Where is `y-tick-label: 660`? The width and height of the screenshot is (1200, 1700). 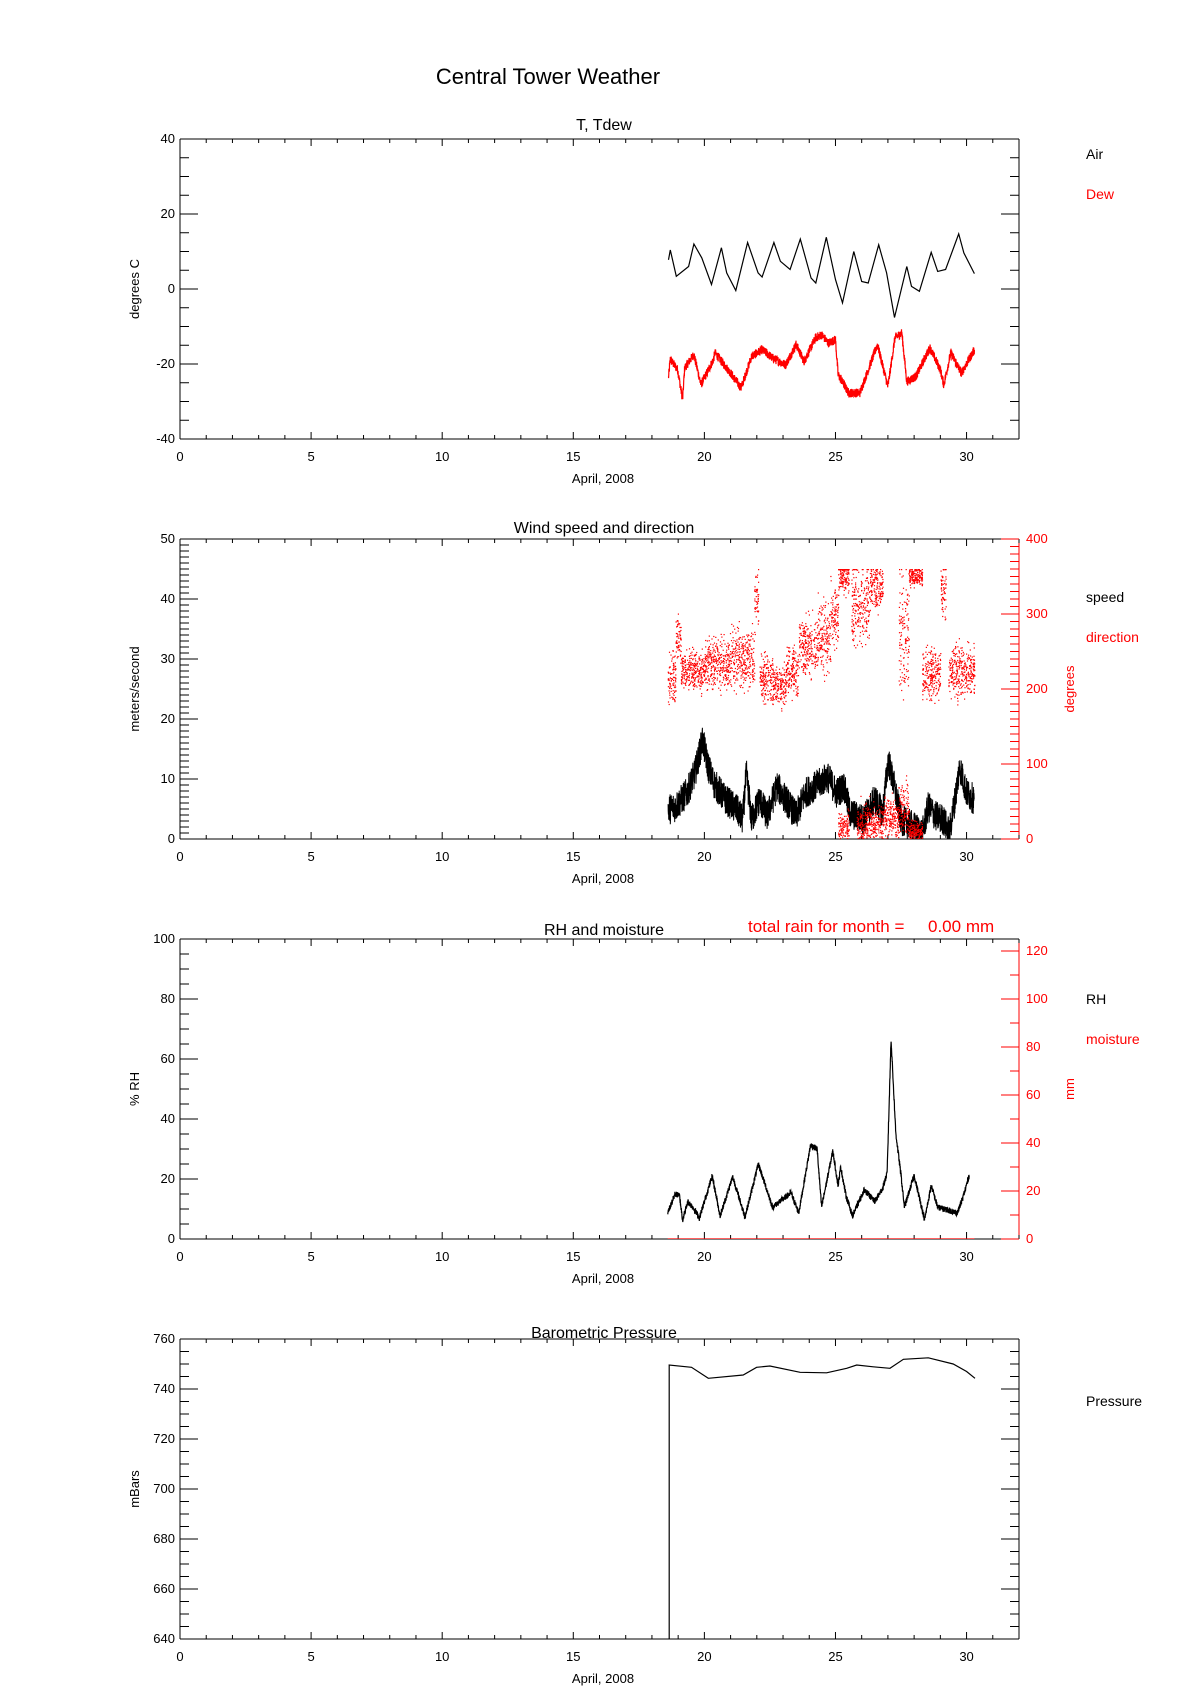 y-tick-label: 660 is located at coordinates (164, 1588).